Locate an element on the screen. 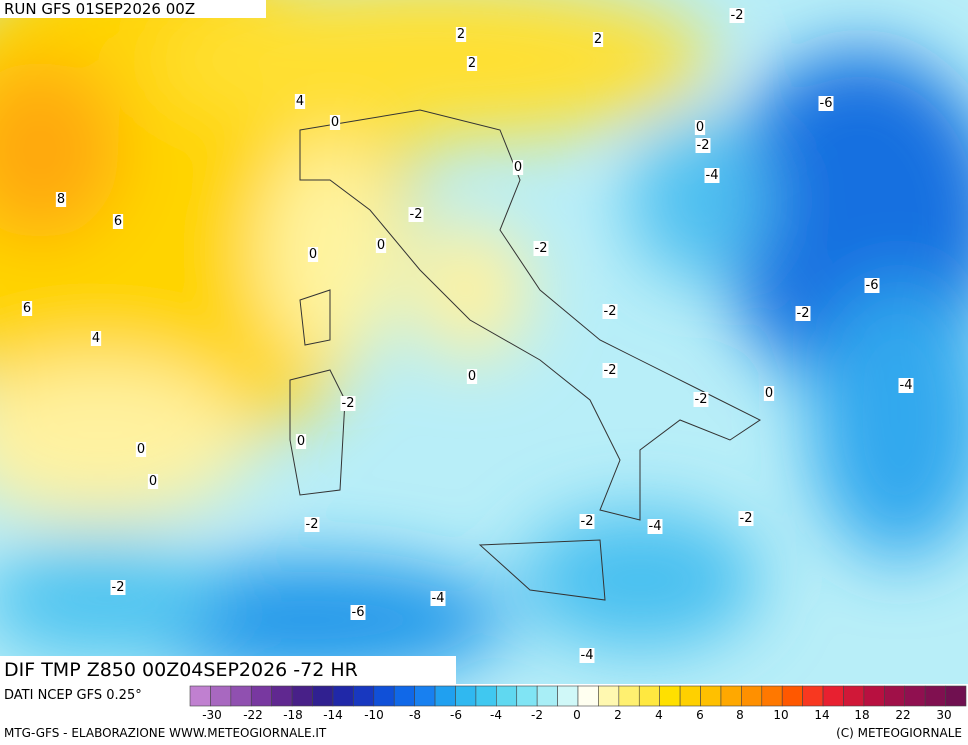  colorbar-label: 0 is located at coordinates (577, 715).